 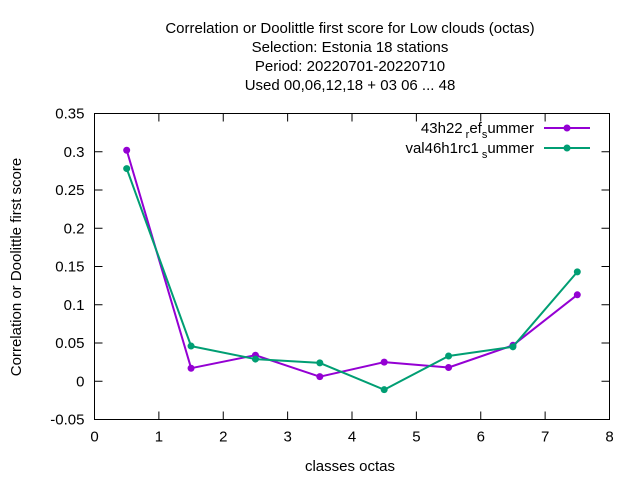 I want to click on y-tick-label: 0.3, so click(x=74, y=152).